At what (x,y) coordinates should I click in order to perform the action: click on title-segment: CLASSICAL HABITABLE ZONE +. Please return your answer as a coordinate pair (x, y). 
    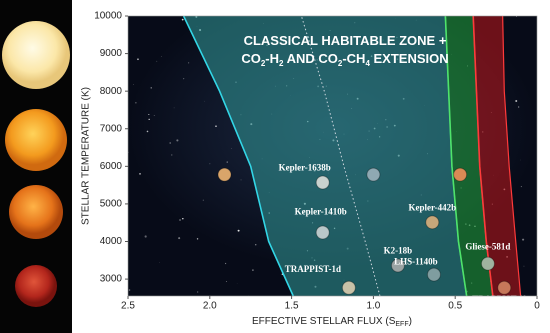
    Looking at the image, I should click on (345, 40).